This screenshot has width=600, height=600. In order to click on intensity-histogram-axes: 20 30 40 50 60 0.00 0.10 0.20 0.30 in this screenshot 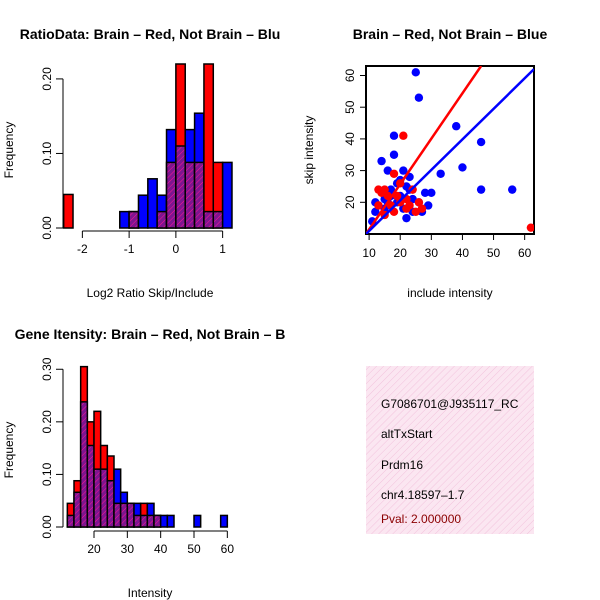, I will do `click(137, 456)`.